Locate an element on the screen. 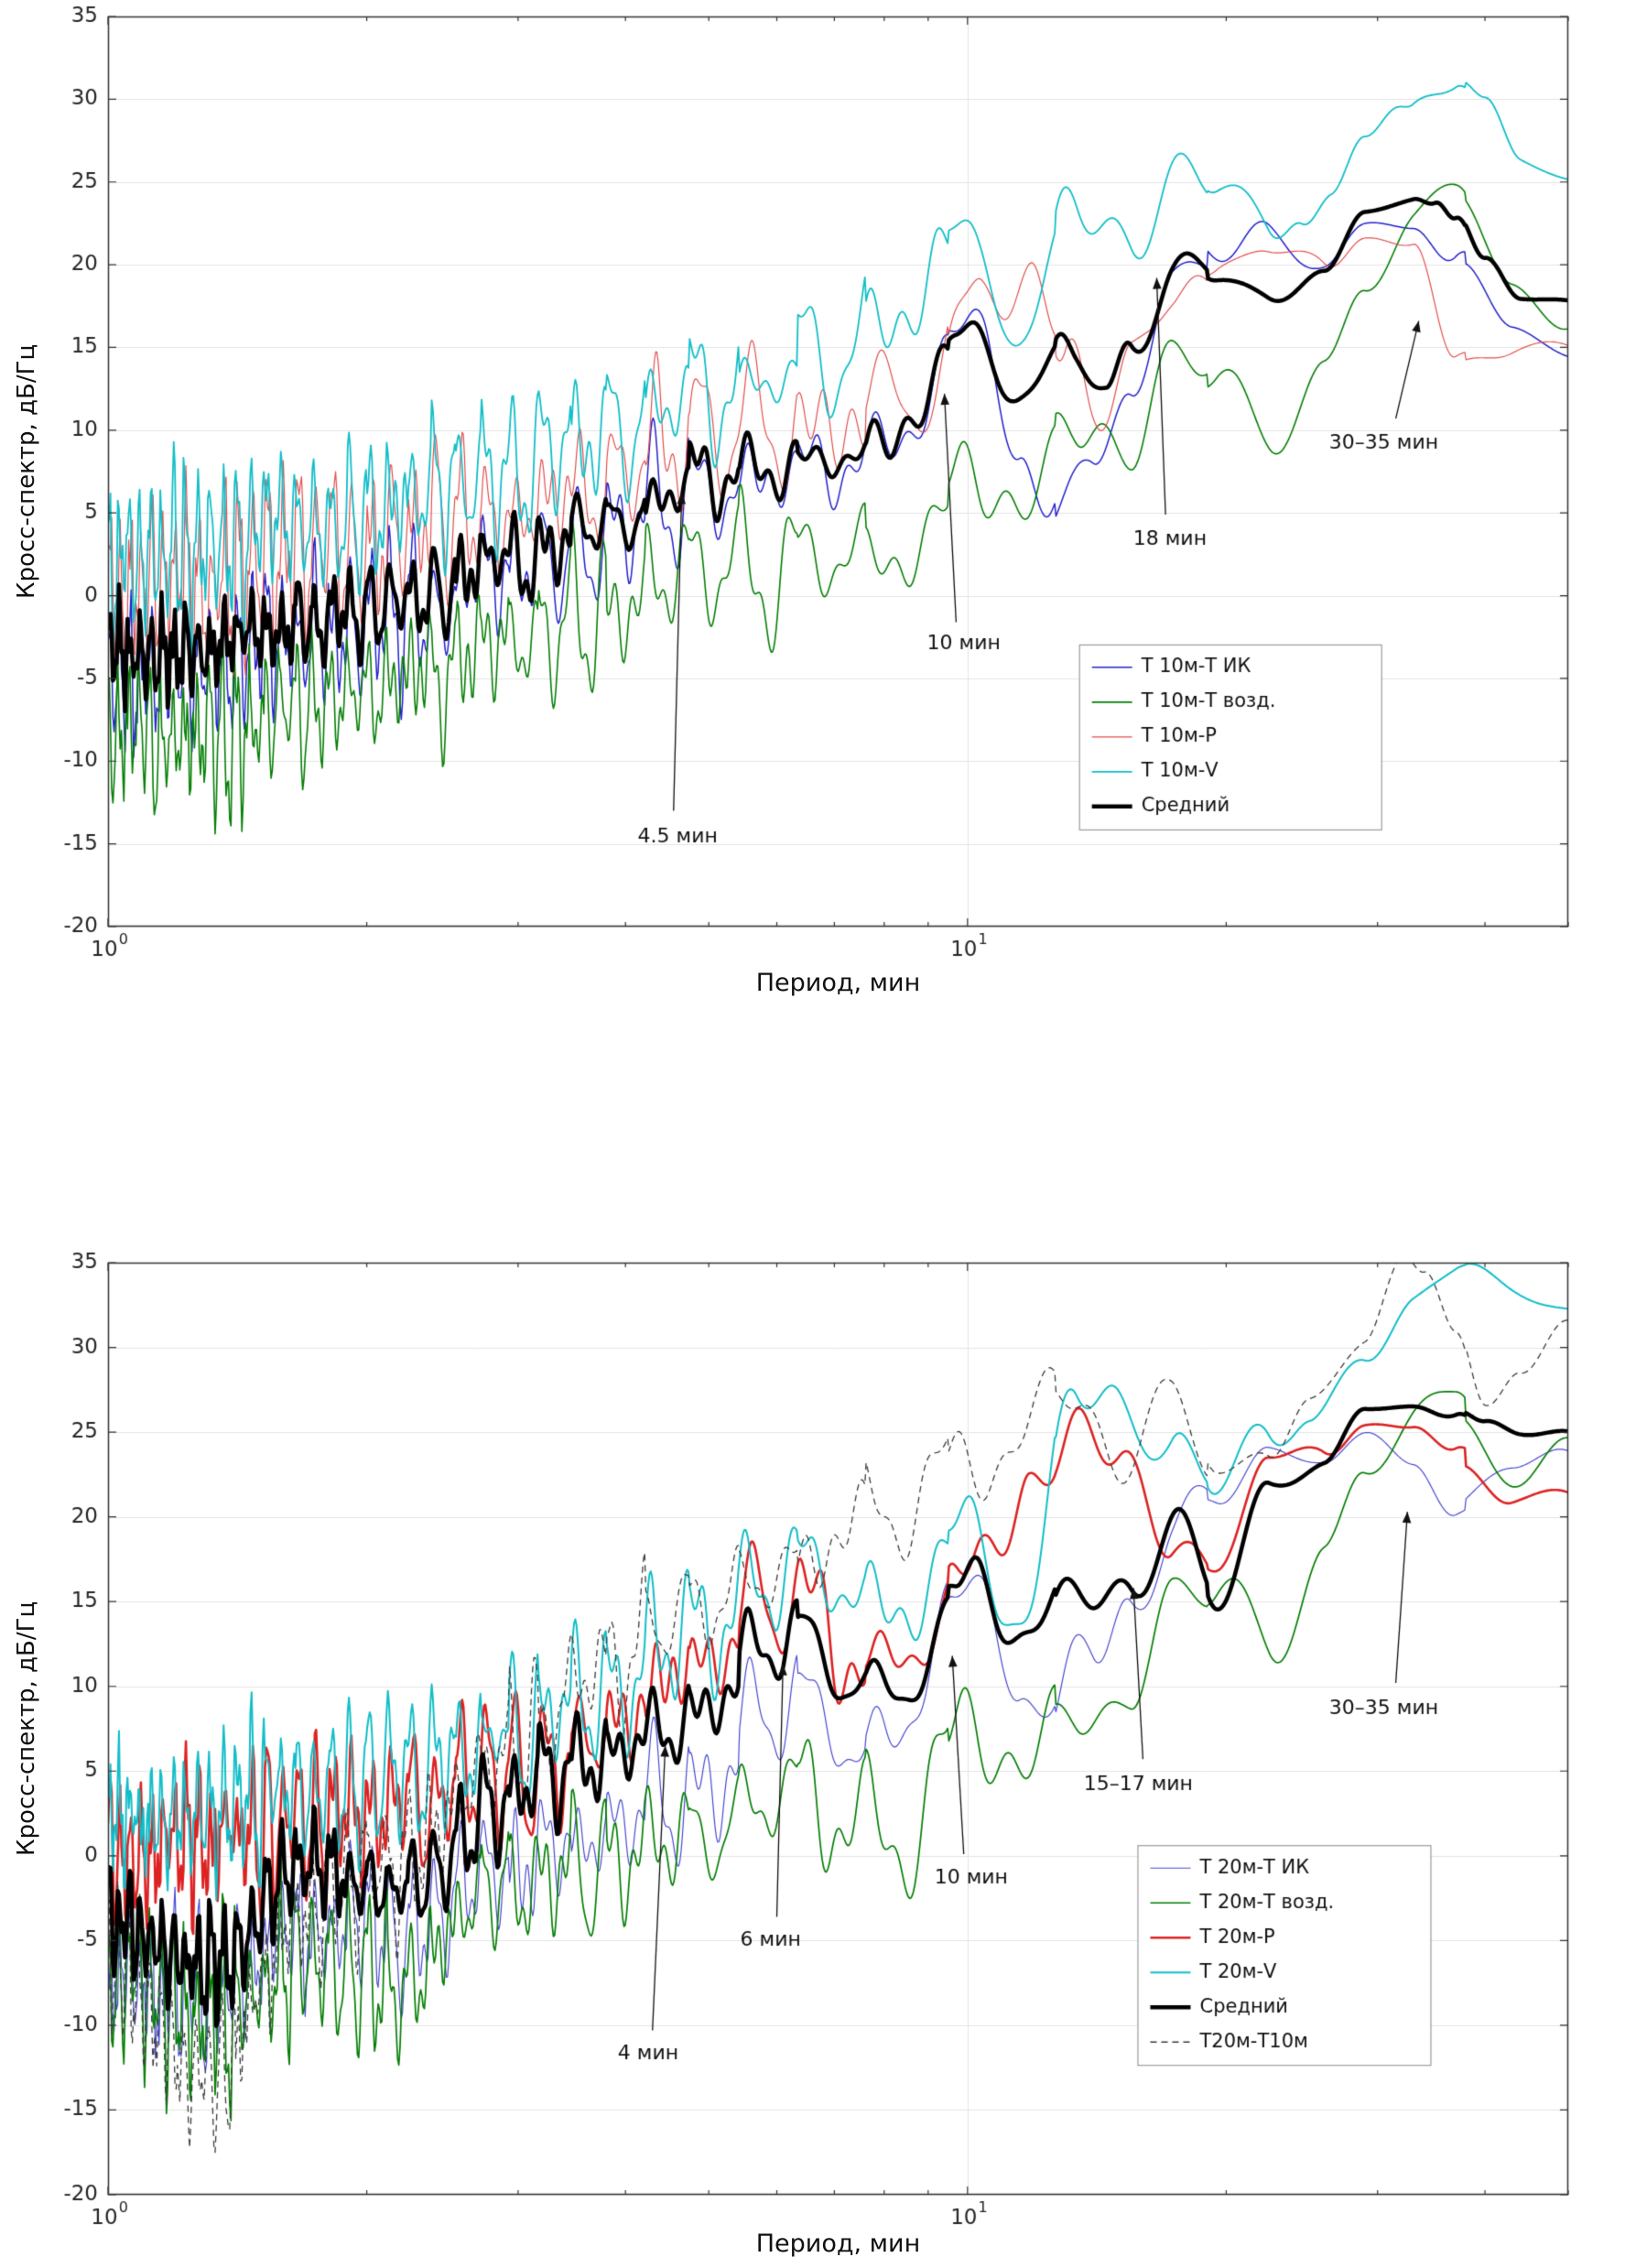 The image size is (1625, 2268). y-axis-label-20m: Кросс-спектр, дБ/Гц is located at coordinates (26, 1729).